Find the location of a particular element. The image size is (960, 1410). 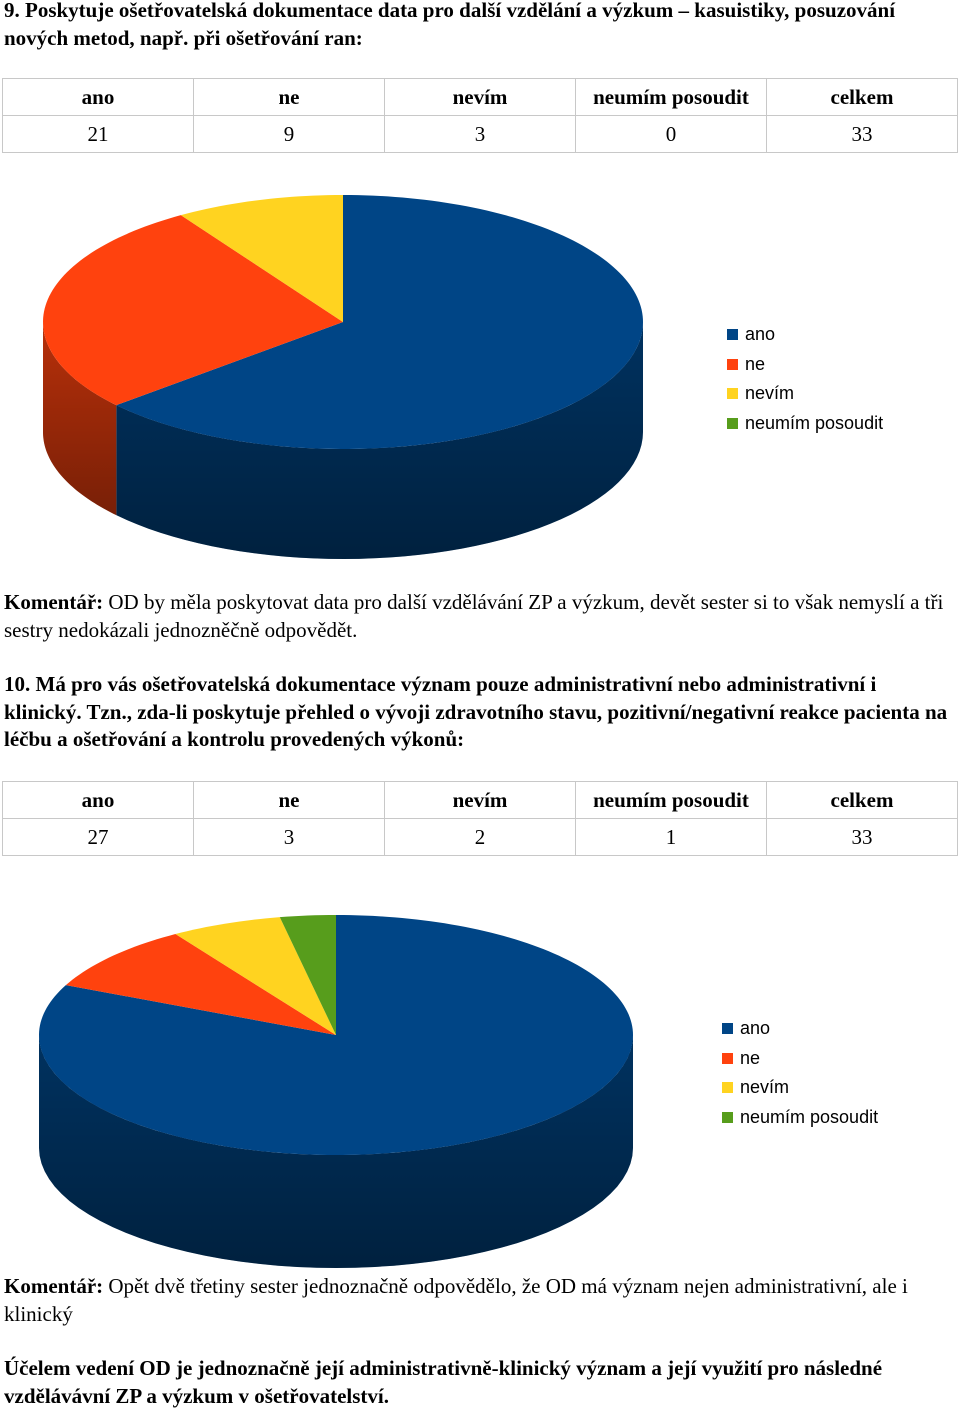

value-cell: 0 is located at coordinates (671, 134).